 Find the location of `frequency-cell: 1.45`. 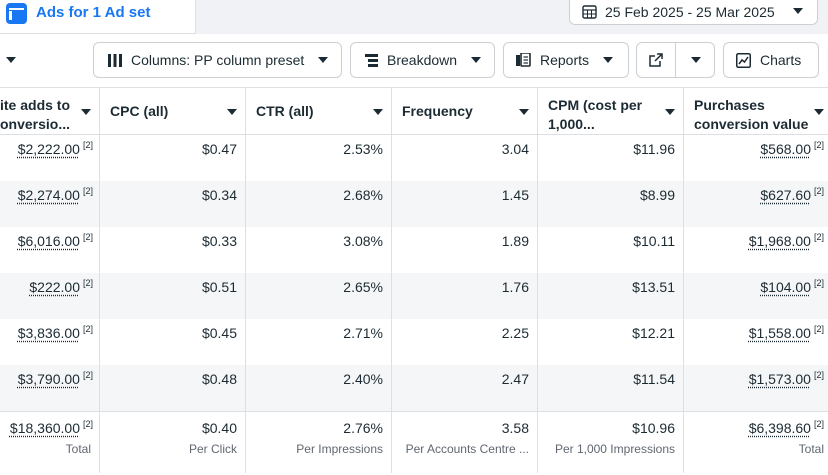

frequency-cell: 1.45 is located at coordinates (465, 204).